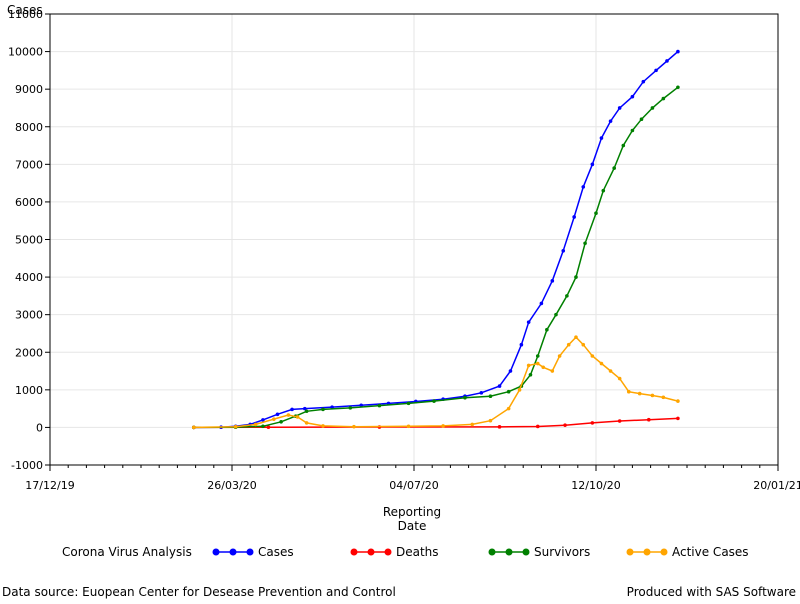 The image size is (800, 604). I want to click on y-axis-title: Cases, so click(25, 10).